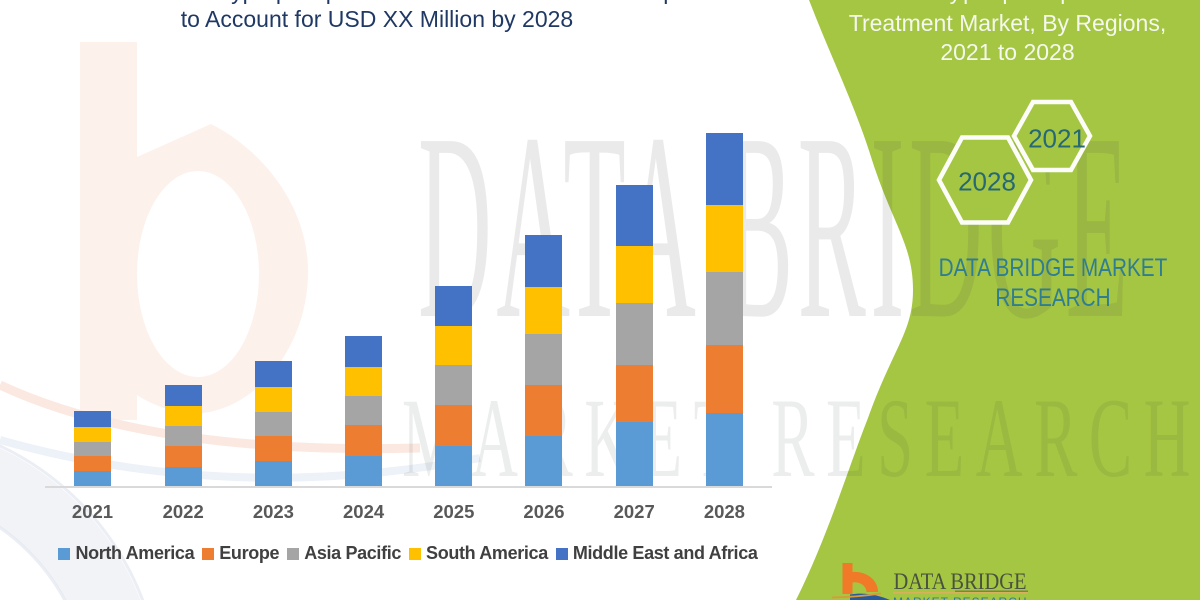  I want to click on svg-text: DATA BRIDGE, so click(960, 581).